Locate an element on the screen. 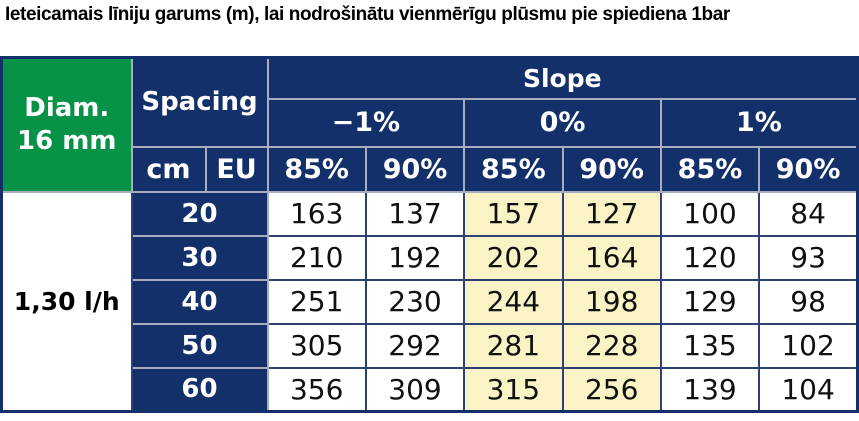  length-value-cell: 315 is located at coordinates (513, 389).